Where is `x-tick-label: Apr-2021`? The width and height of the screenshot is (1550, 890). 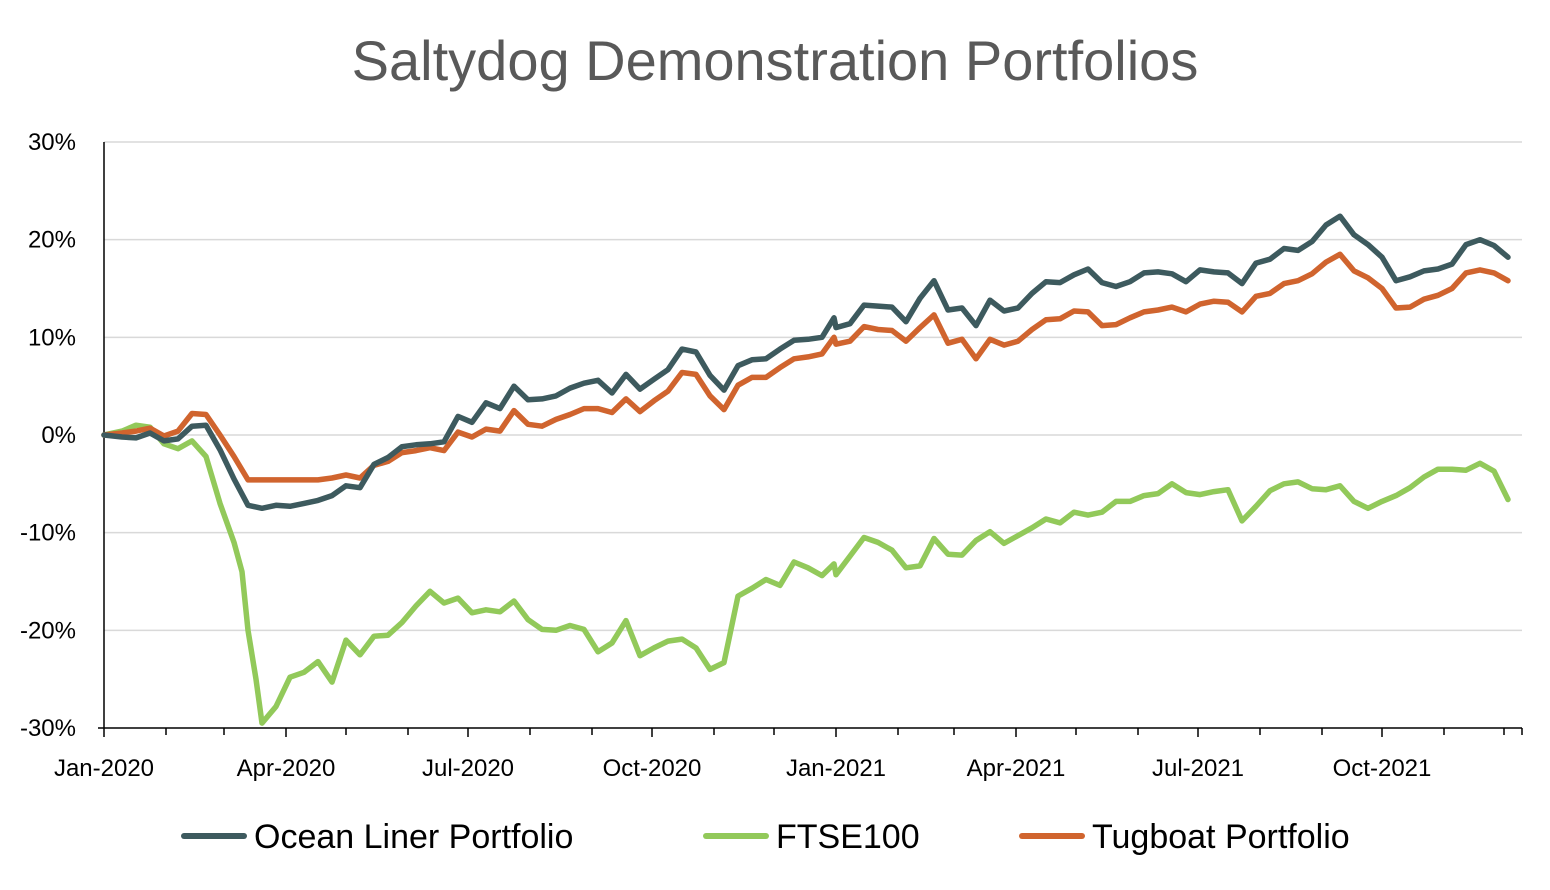
x-tick-label: Apr-2021 is located at coordinates (1016, 768).